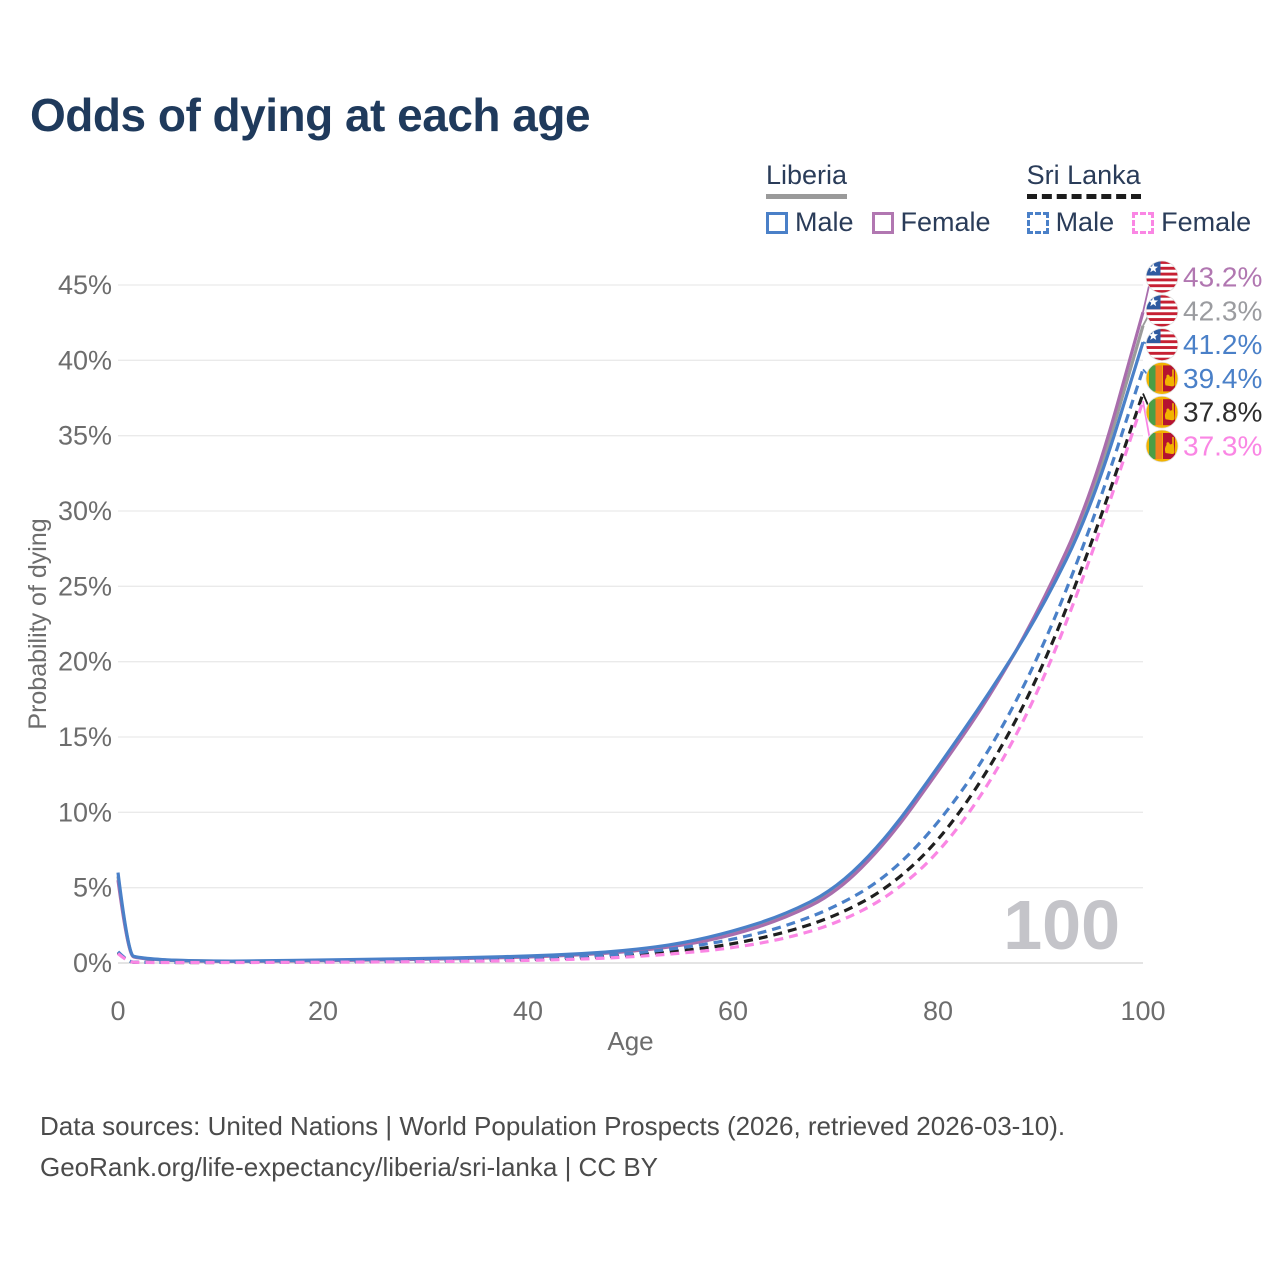  Describe the element at coordinates (85, 812) in the screenshot. I see `y-tick-label: 10%` at that location.